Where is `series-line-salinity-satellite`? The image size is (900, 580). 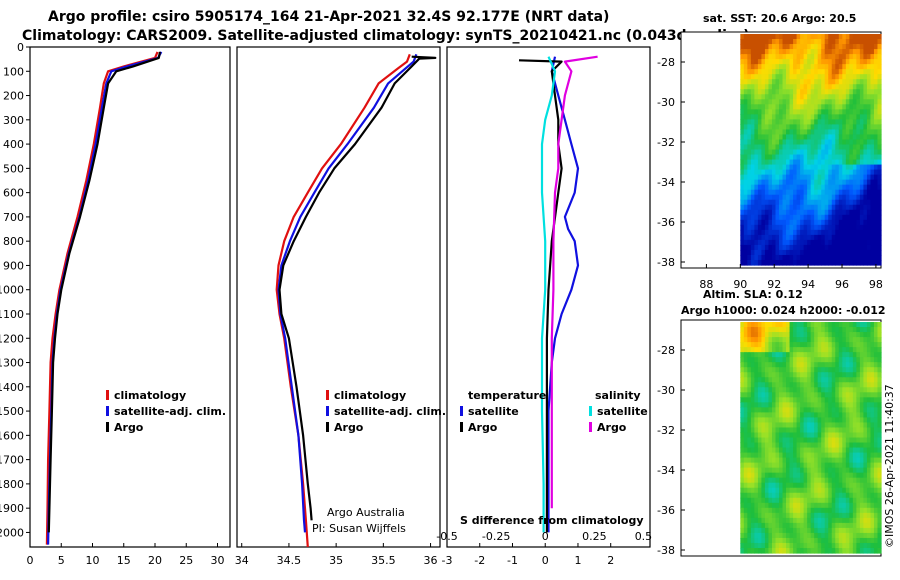
series-line-salinity-satellite is located at coordinates (548, 294).